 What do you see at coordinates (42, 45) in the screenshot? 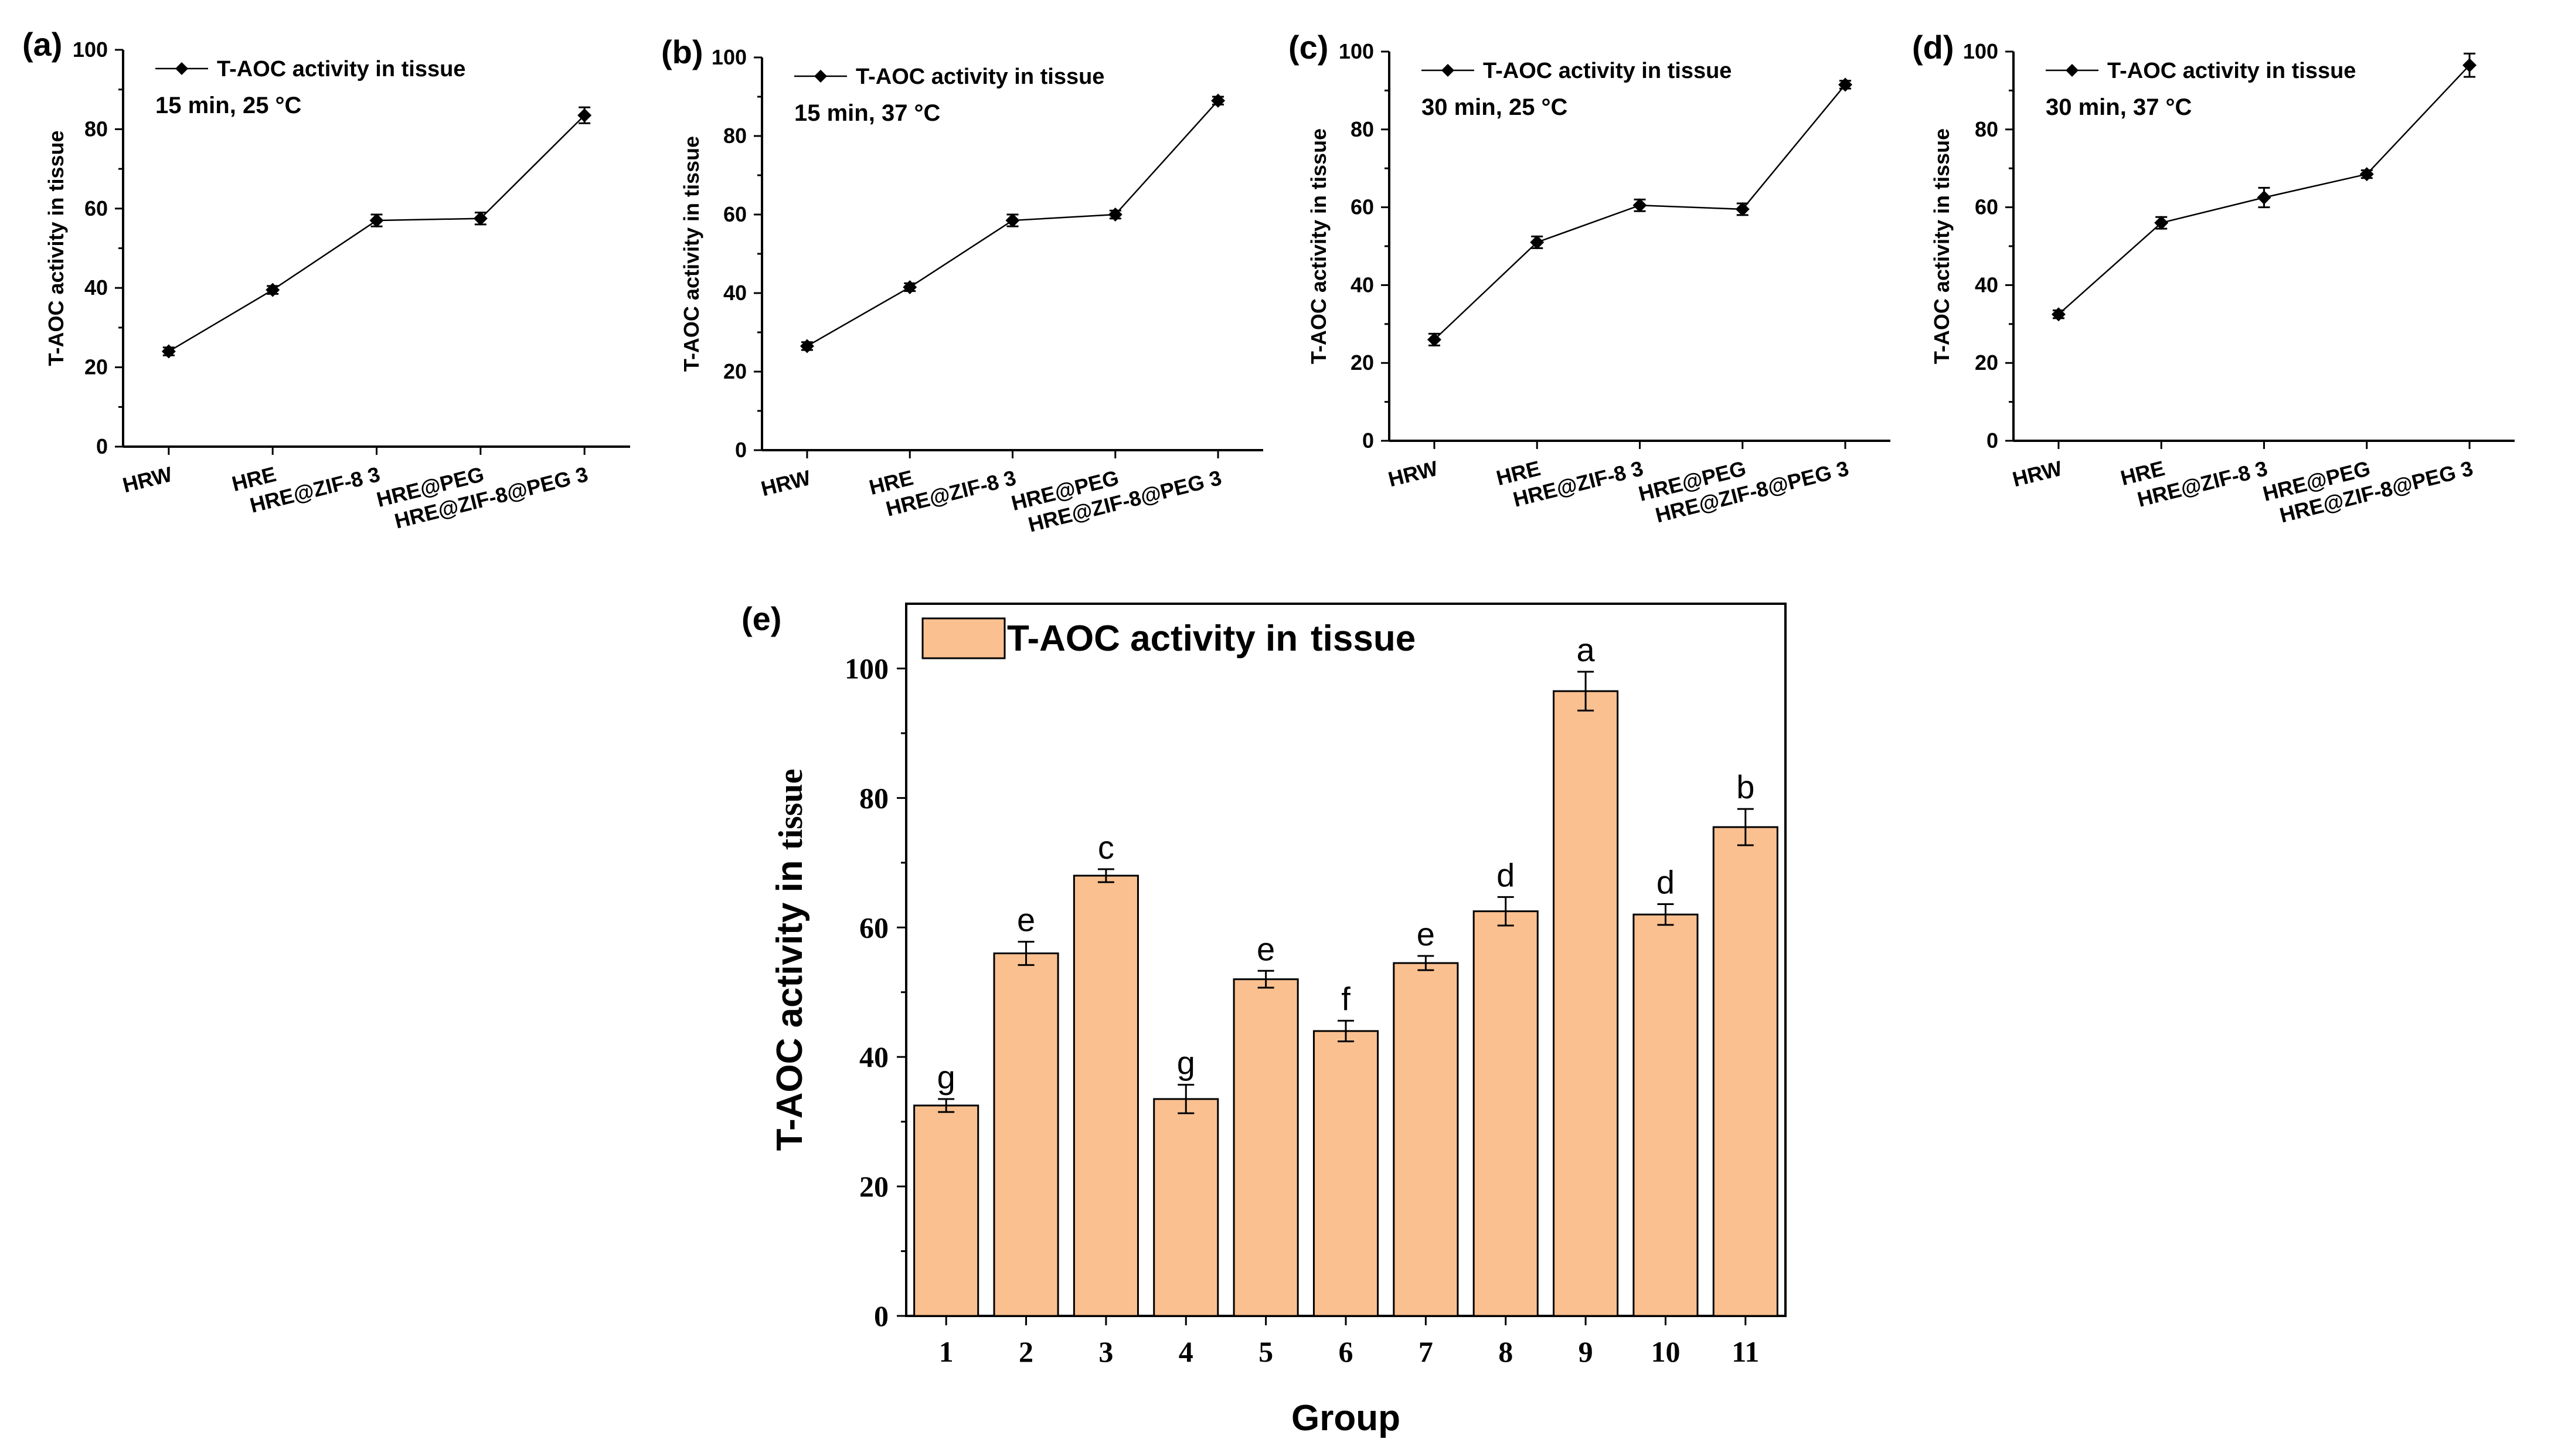
I see `panel-letter: (a)` at bounding box center [42, 45].